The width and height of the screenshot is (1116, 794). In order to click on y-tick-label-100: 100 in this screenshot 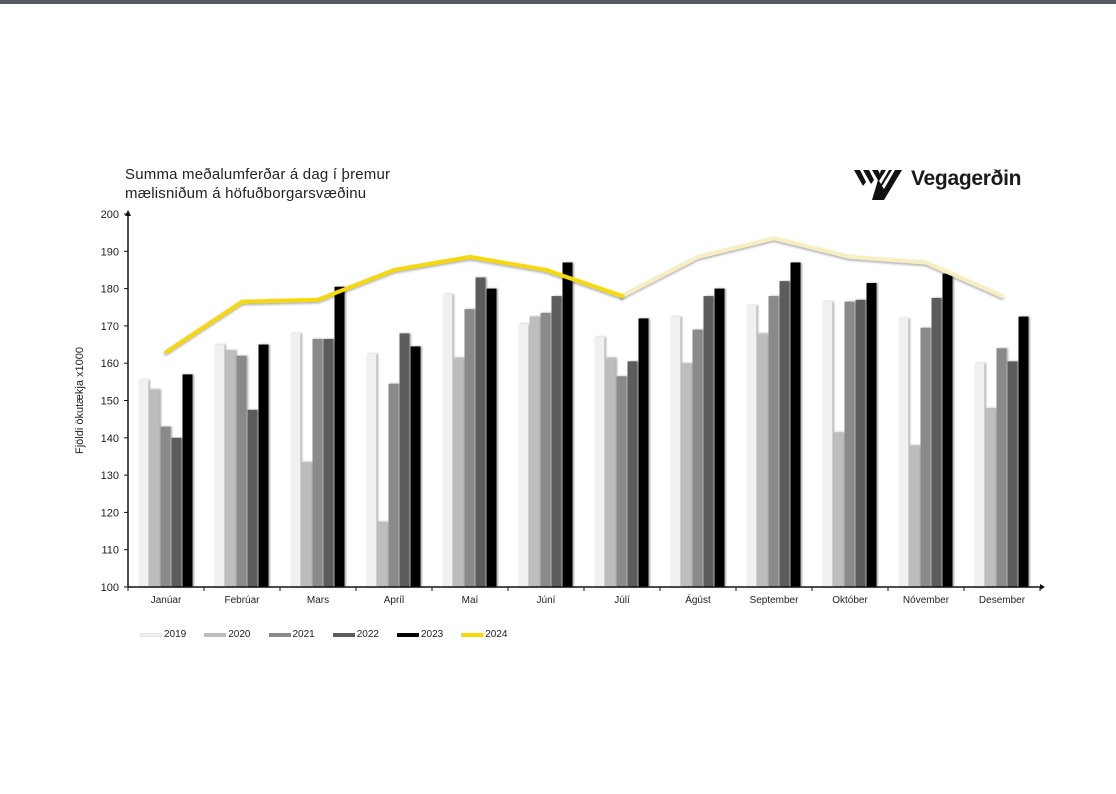, I will do `click(110, 588)`.